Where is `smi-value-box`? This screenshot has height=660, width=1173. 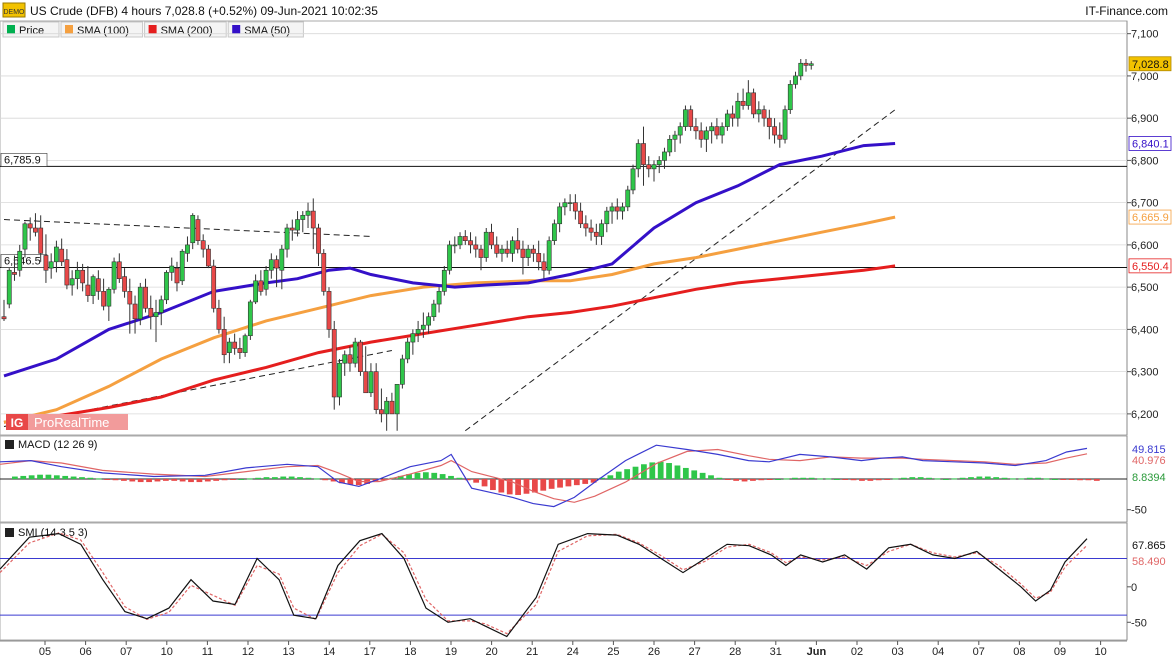 smi-value-box is located at coordinates (1150, 544).